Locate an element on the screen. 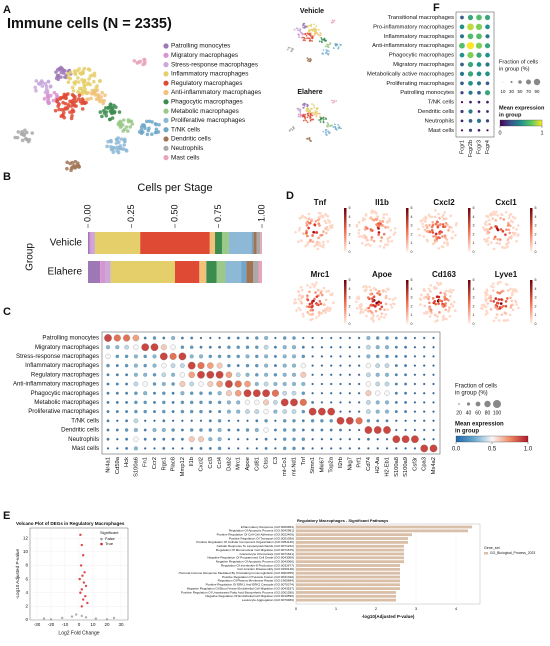 This screenshot has width=550, height=646. gene-label: Dab2 is located at coordinates (229, 464).